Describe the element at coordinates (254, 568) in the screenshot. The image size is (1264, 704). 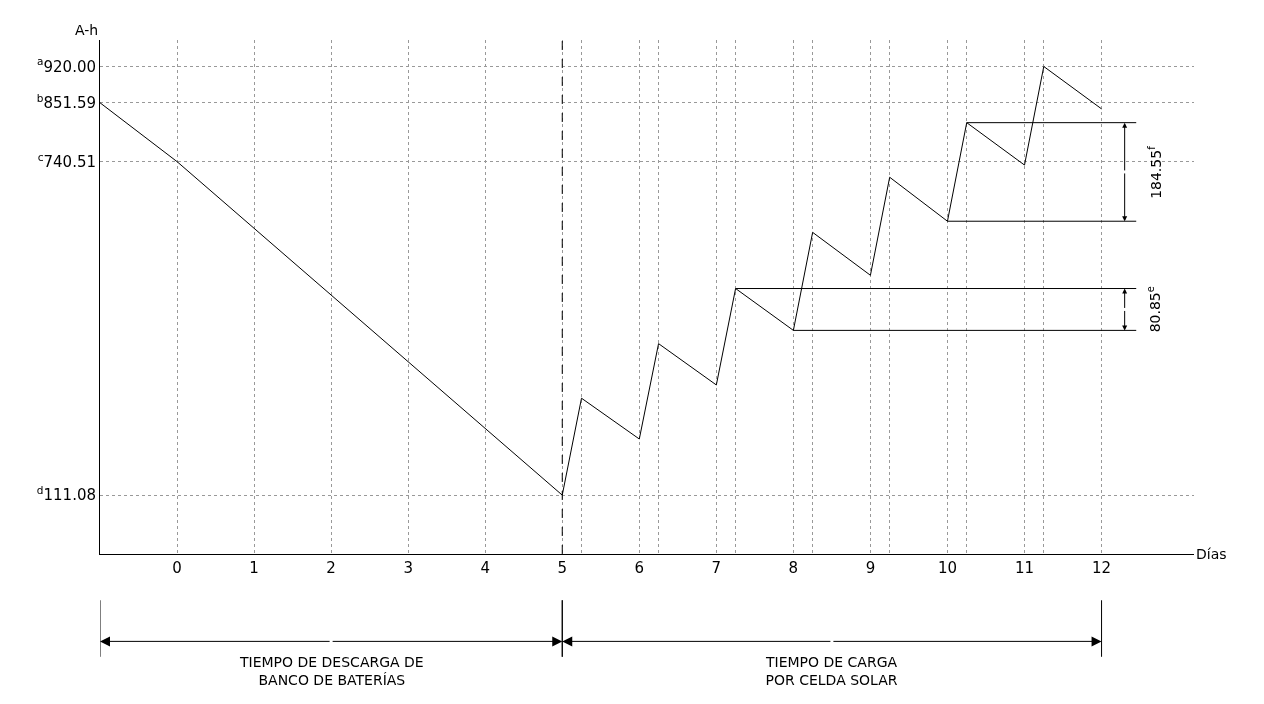
I see `x-tick-label: 1` at that location.